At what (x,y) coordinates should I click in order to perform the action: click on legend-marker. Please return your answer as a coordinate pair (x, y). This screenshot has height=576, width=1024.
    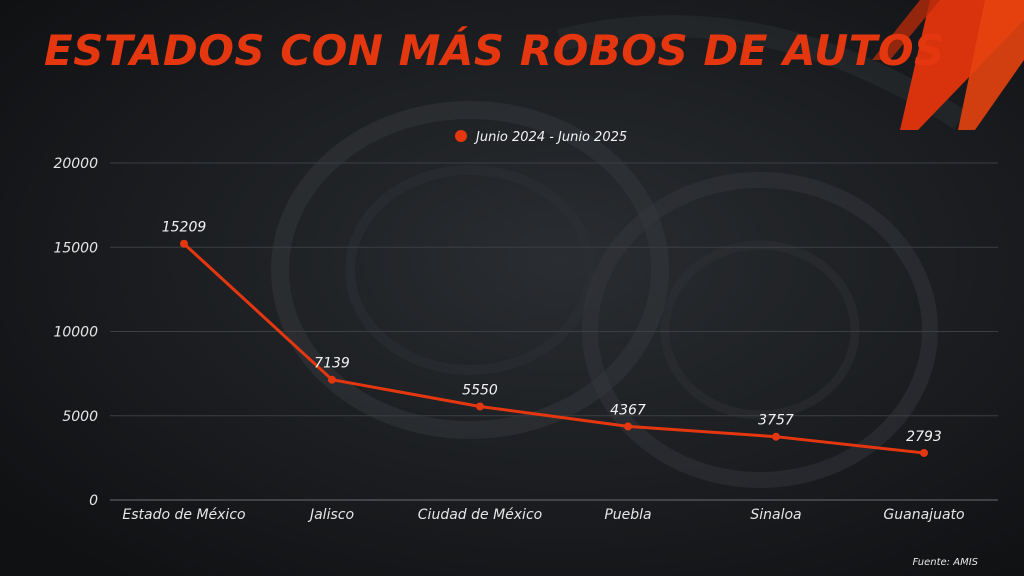
    Looking at the image, I should click on (461, 136).